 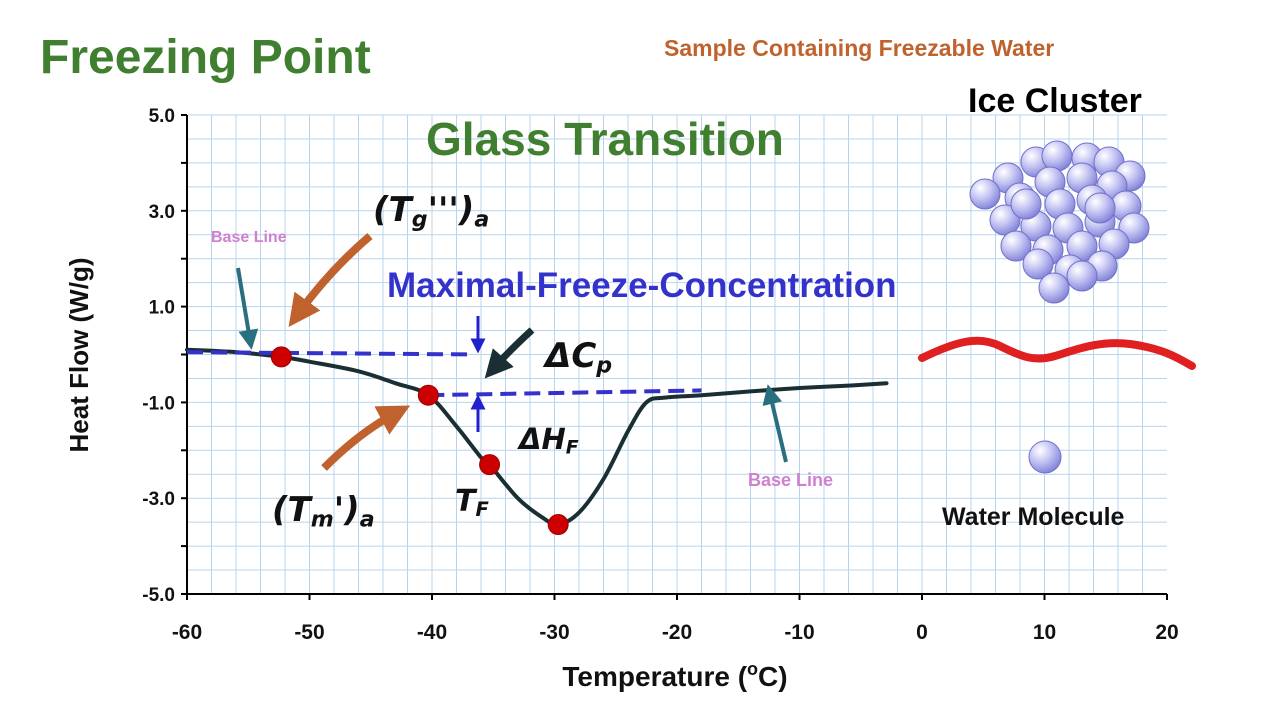 What do you see at coordinates (859, 48) in the screenshot?
I see `chart-subtitle: Sample Containing Freezable Water` at bounding box center [859, 48].